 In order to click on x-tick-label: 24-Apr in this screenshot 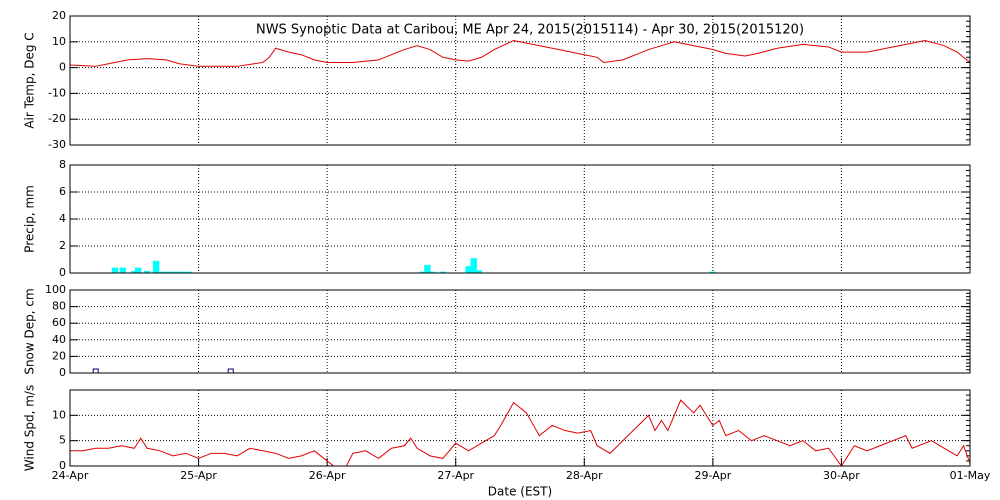, I will do `click(70, 475)`.